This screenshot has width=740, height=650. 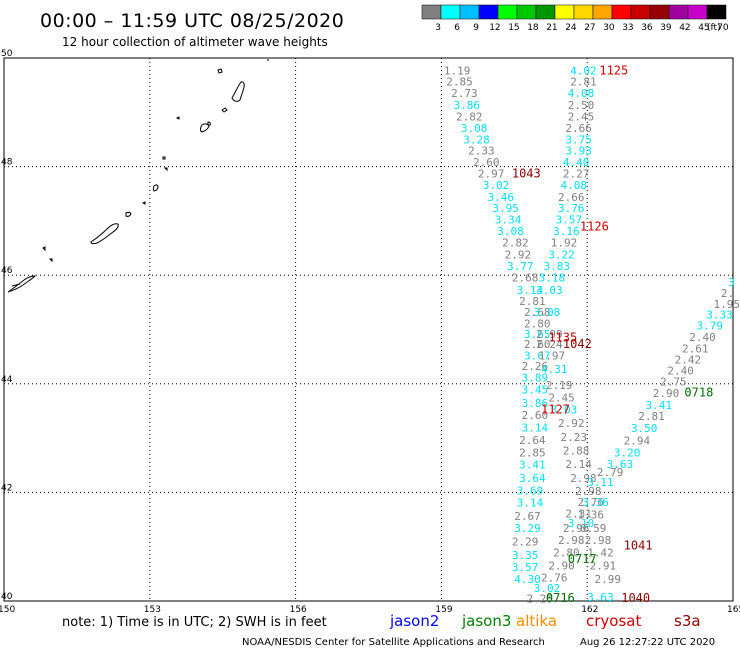 I want to click on pass-time-label: 0718, so click(x=698, y=392).